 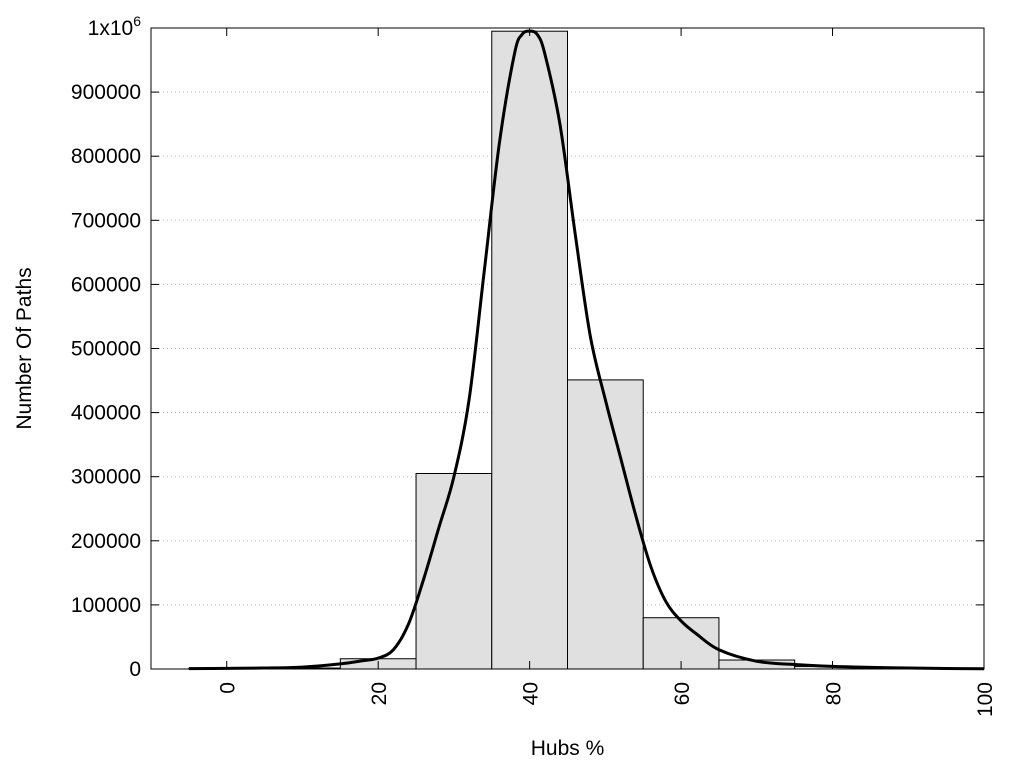 I want to click on x-tick-label: 0, so click(x=228, y=688).